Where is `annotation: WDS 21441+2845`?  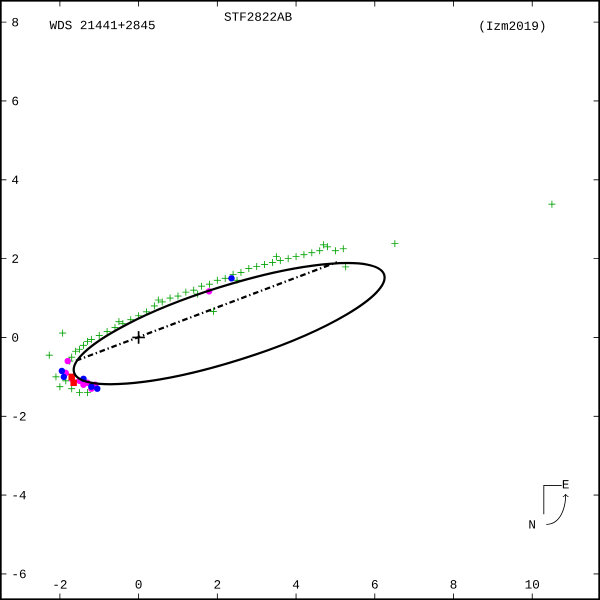 annotation: WDS 21441+2845 is located at coordinates (102, 25).